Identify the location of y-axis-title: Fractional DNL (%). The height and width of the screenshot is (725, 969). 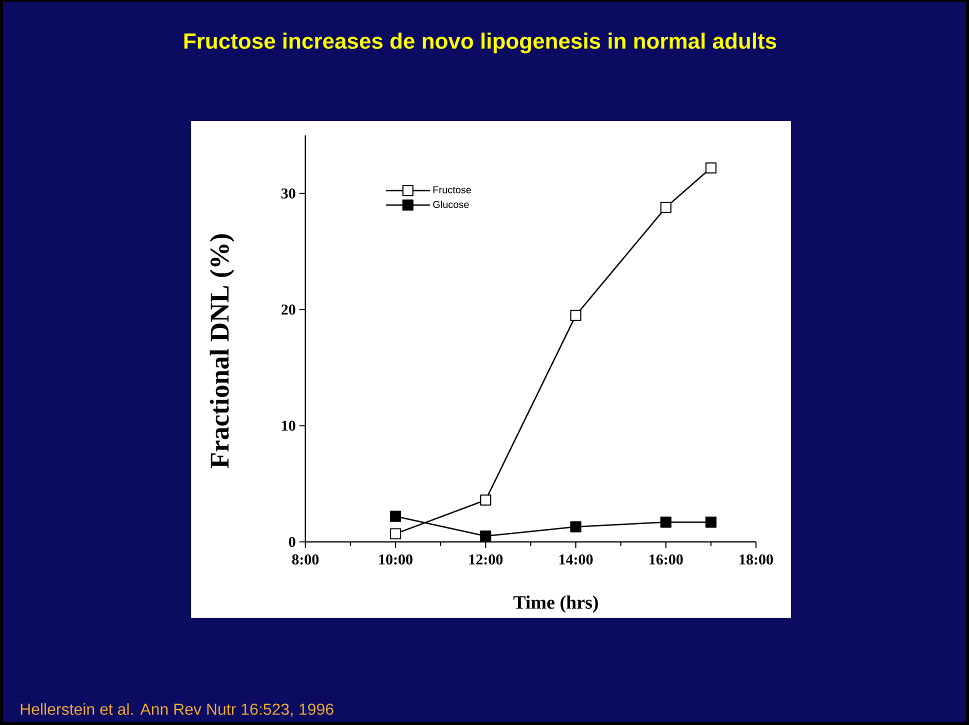
(222, 351).